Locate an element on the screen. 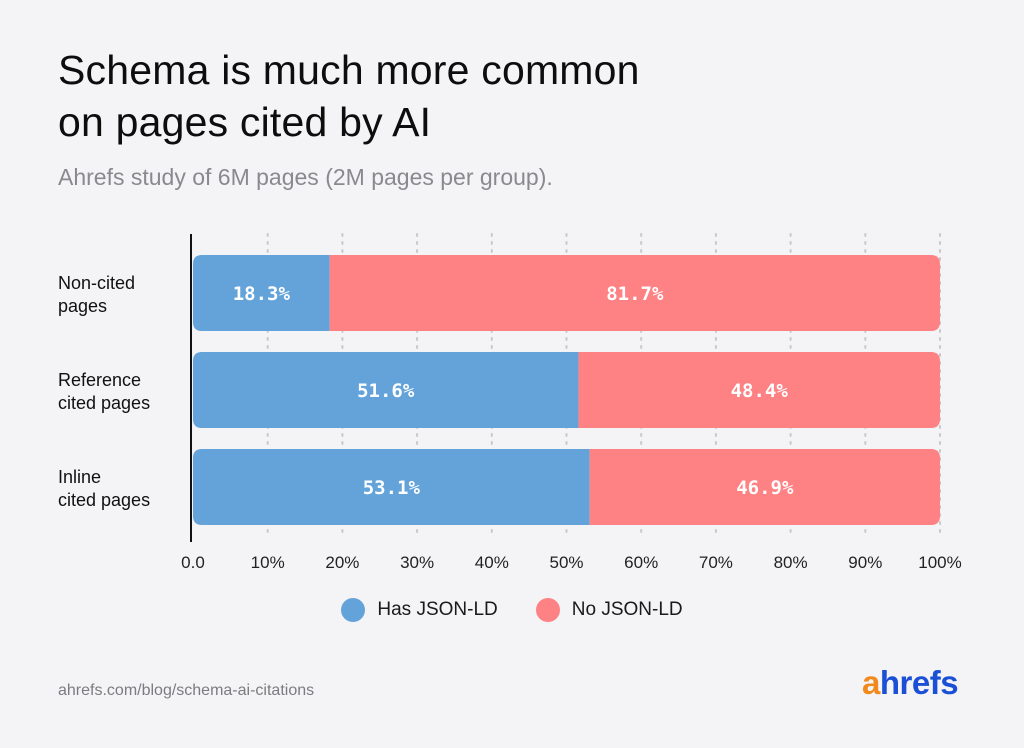 The image size is (1024, 748). legend-label-no-json-ld: No JSON-LD is located at coordinates (627, 609).